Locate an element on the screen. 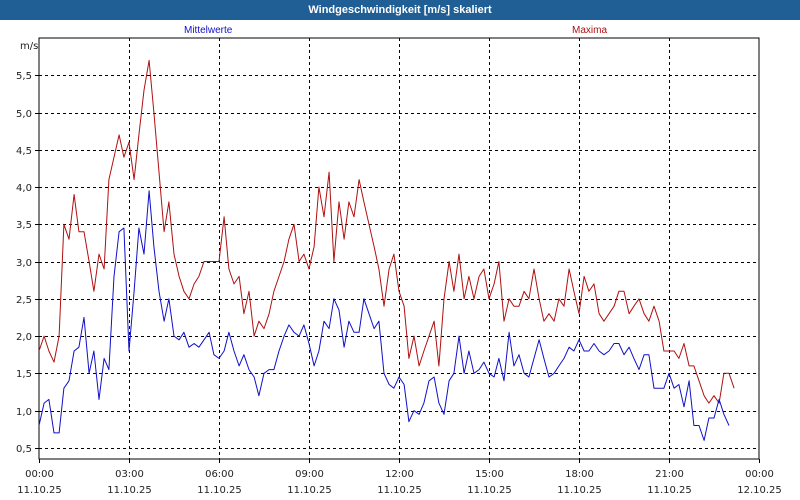 This screenshot has width=800, height=500. chart-title: Windgeschwindigkeit [m/s] skaliert is located at coordinates (400, 10).